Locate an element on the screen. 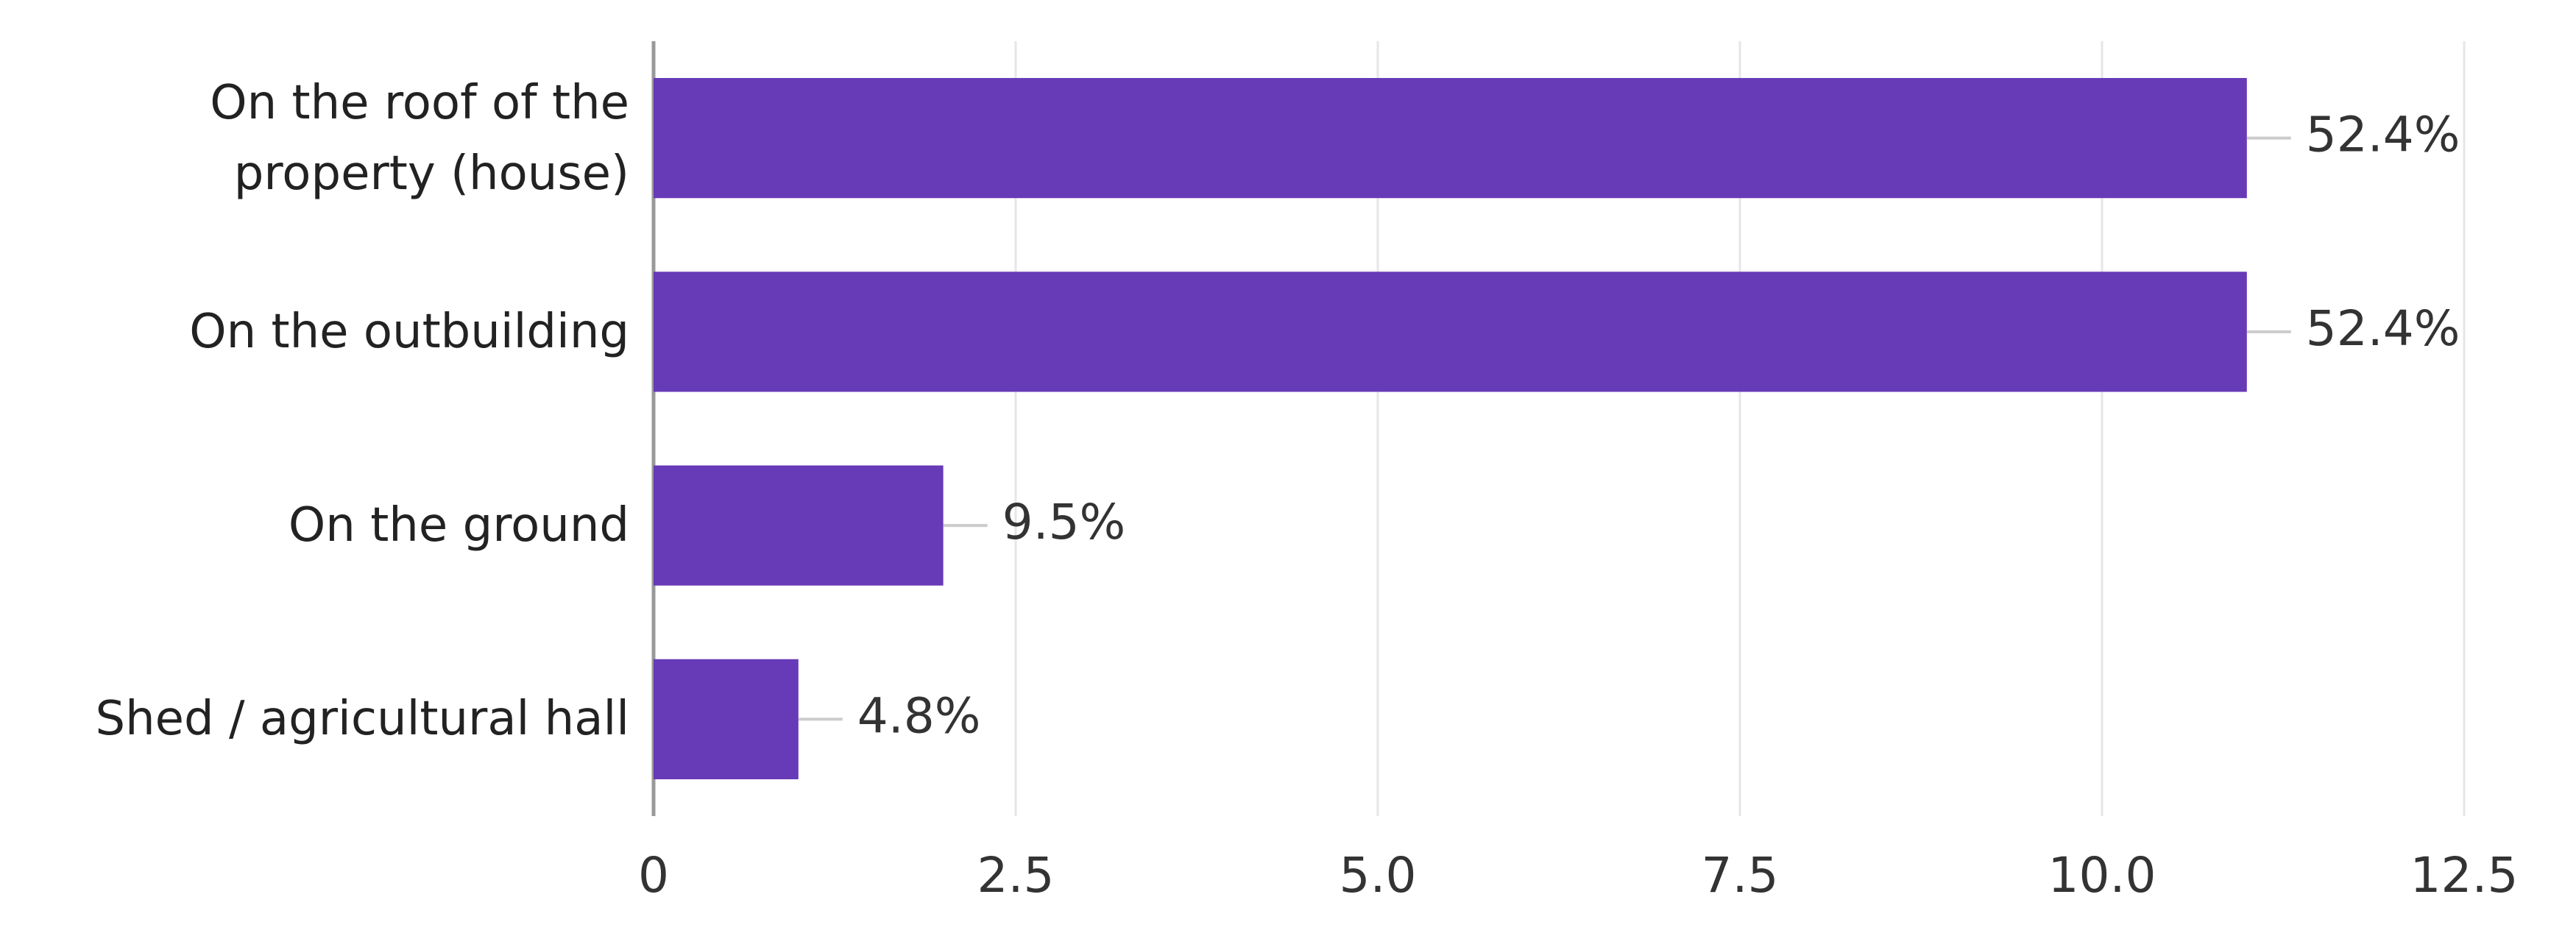 The width and height of the screenshot is (2576, 950). x-tick-label: 7.5 is located at coordinates (1740, 875).